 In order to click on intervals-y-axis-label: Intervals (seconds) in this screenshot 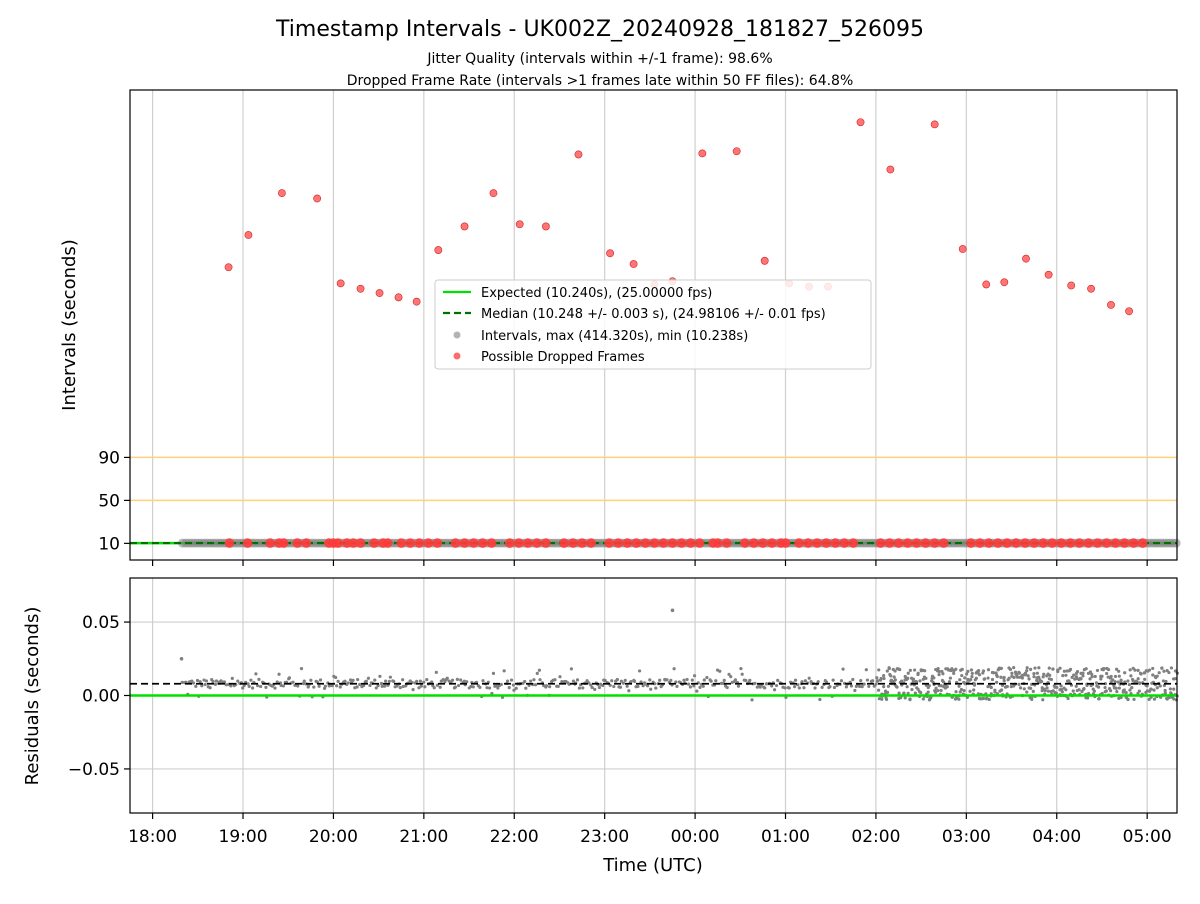, I will do `click(69, 325)`.